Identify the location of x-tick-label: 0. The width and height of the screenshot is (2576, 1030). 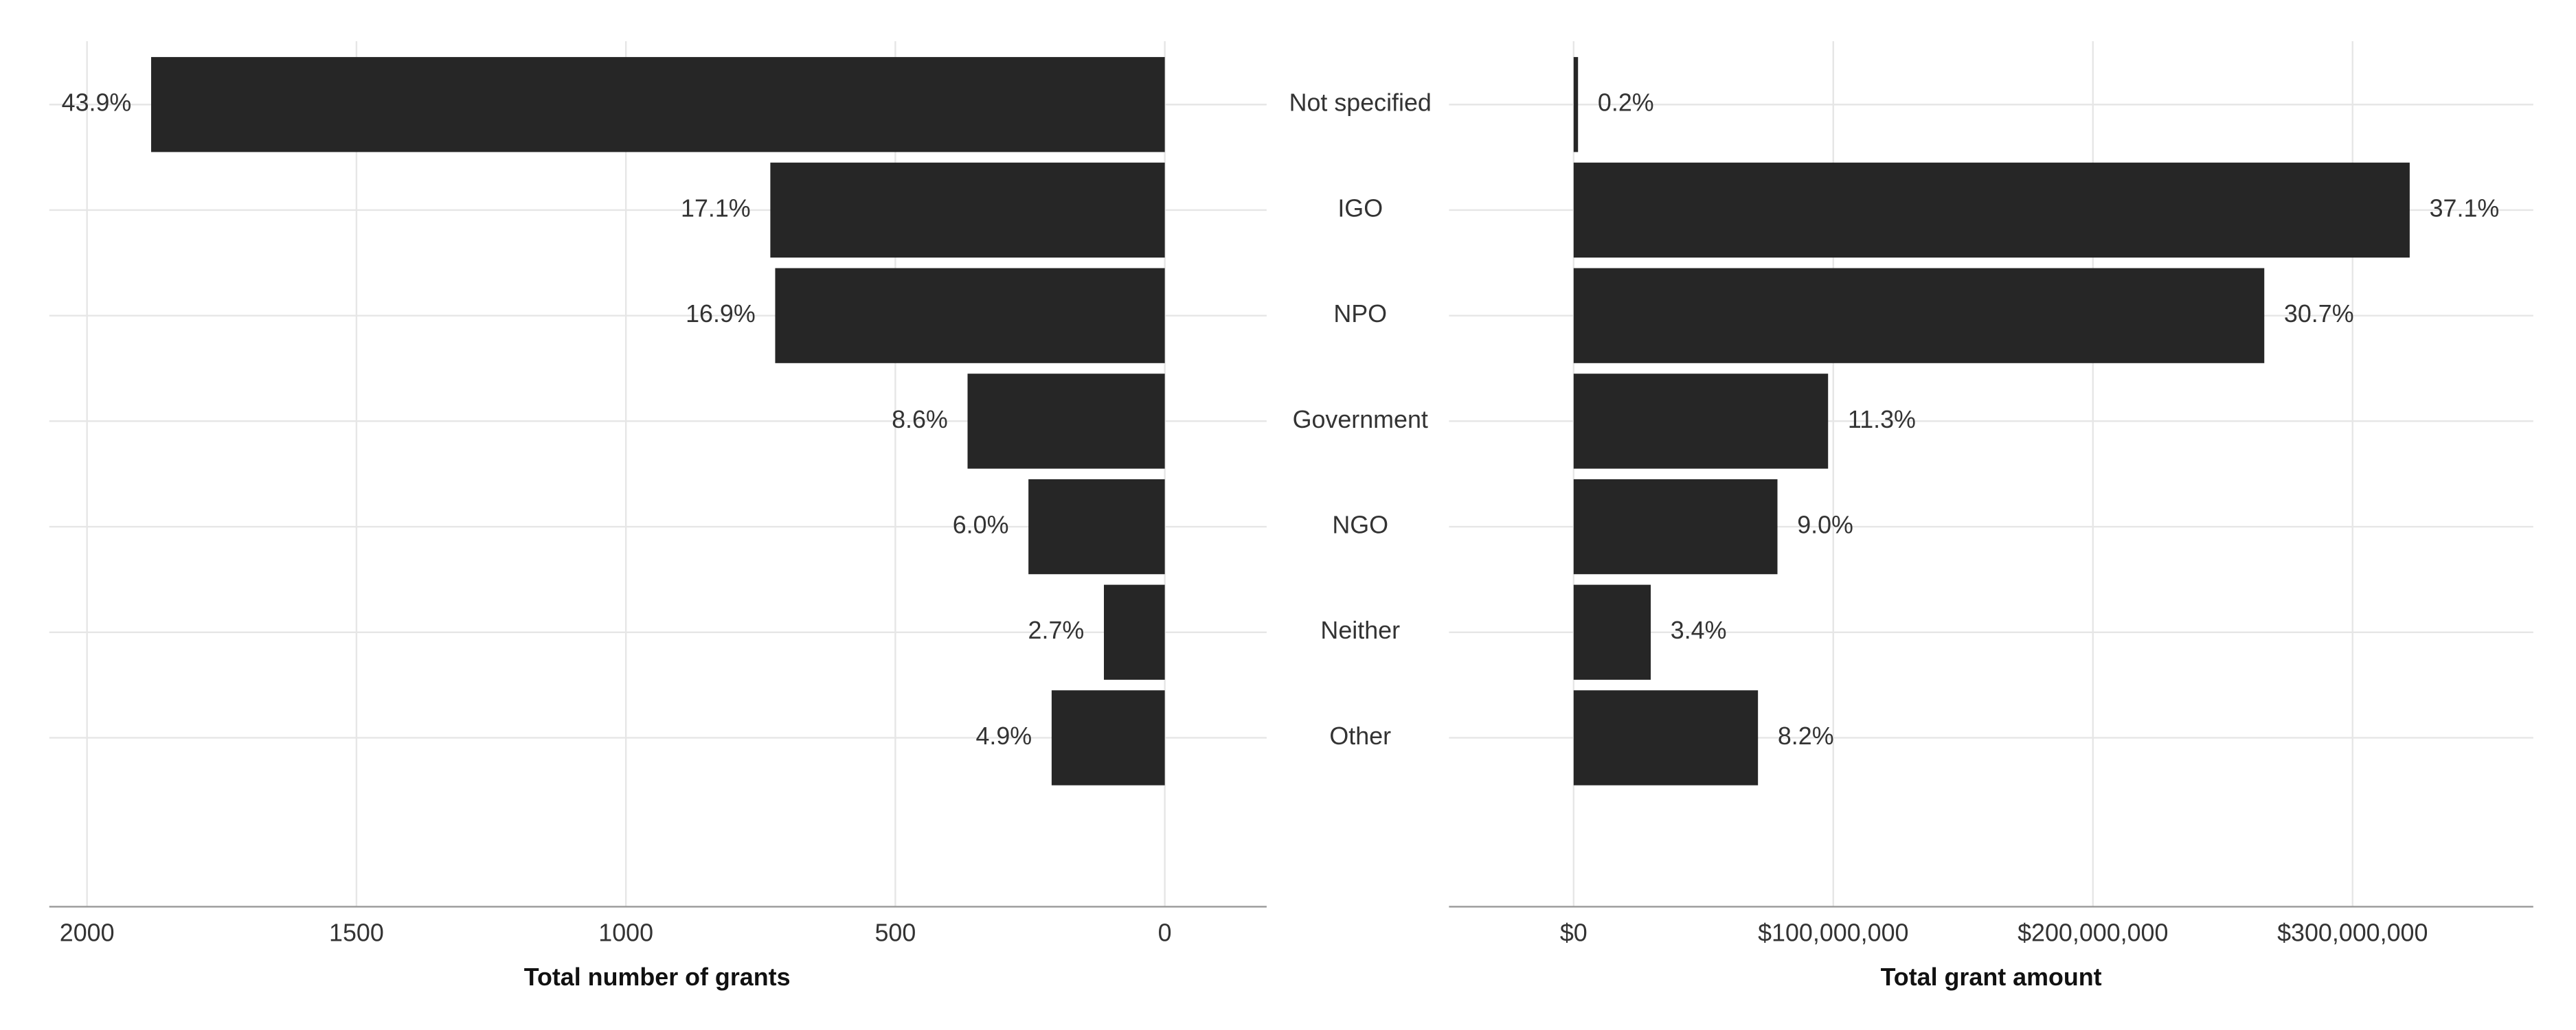
(1165, 933).